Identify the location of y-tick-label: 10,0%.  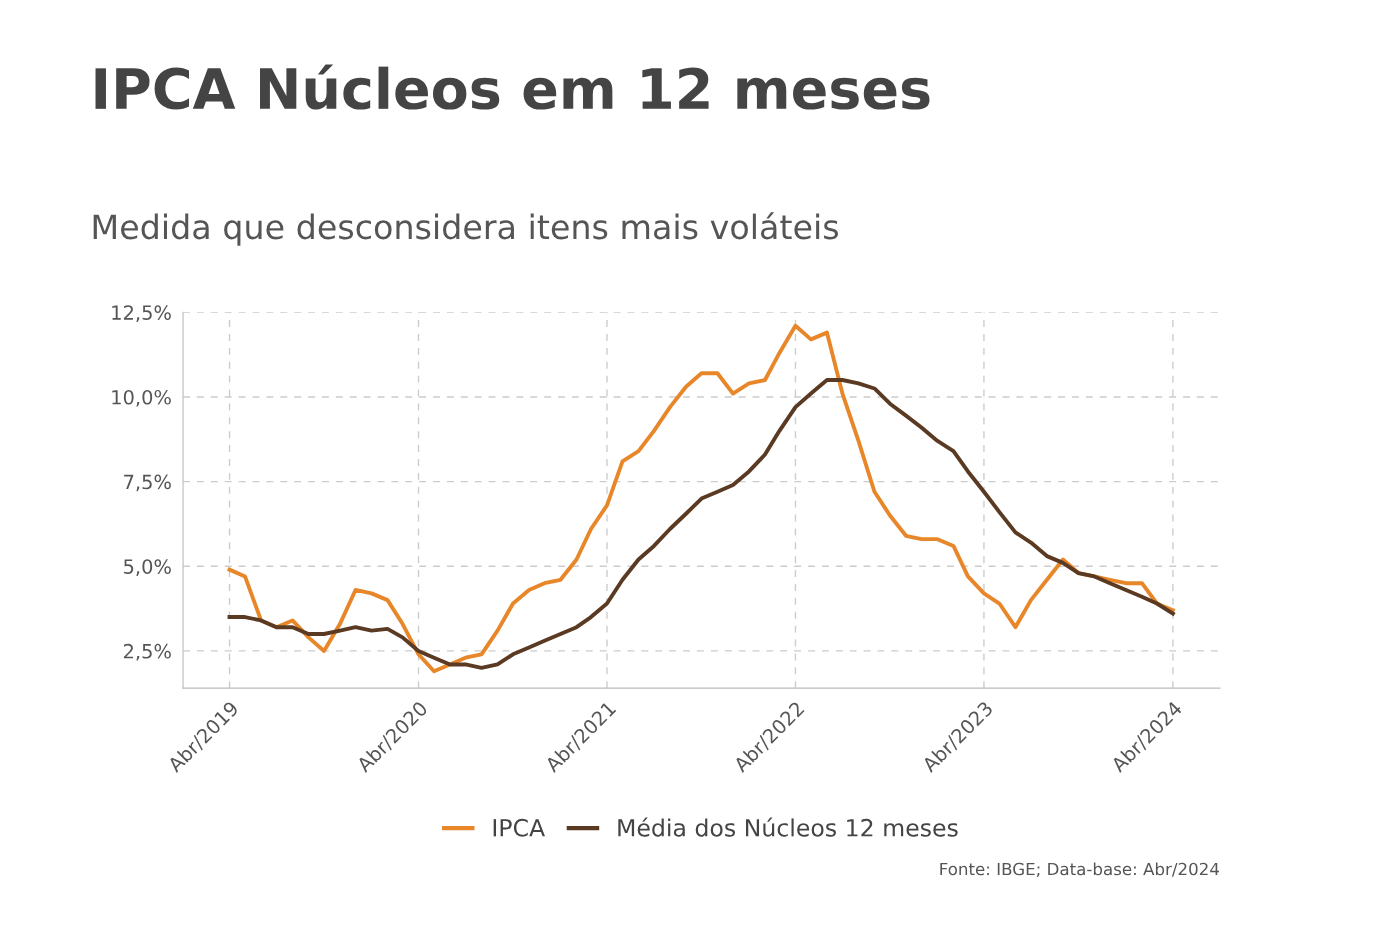
(141, 398).